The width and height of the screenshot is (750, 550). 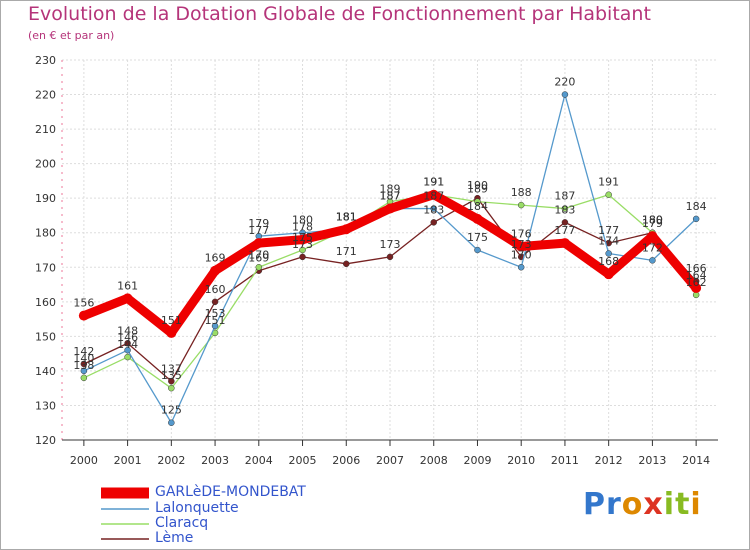 I want to click on data-label-0: 177, so click(x=564, y=230).